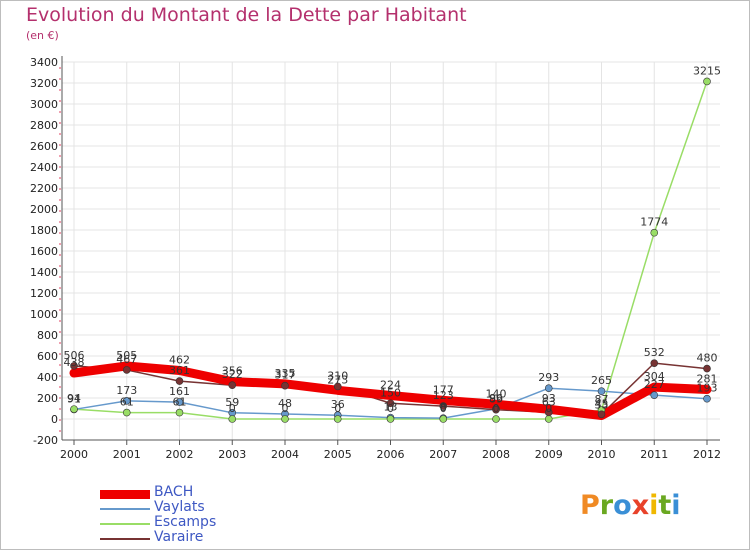  Describe the element at coordinates (44, 230) in the screenshot. I see `y-tick-label: 1800` at that location.